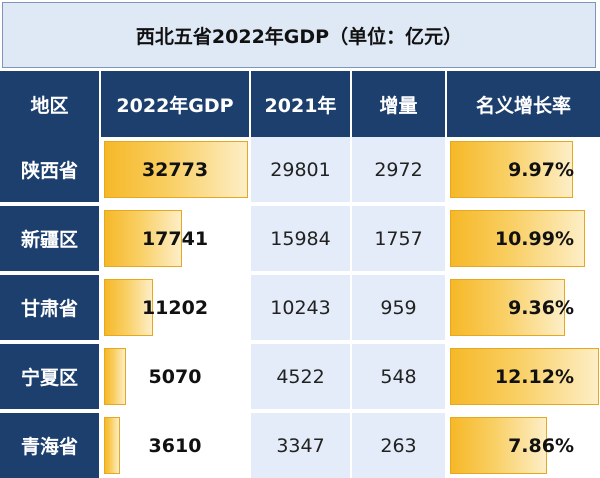  I want to click on rate-cell: 12.12%, so click(523, 376).